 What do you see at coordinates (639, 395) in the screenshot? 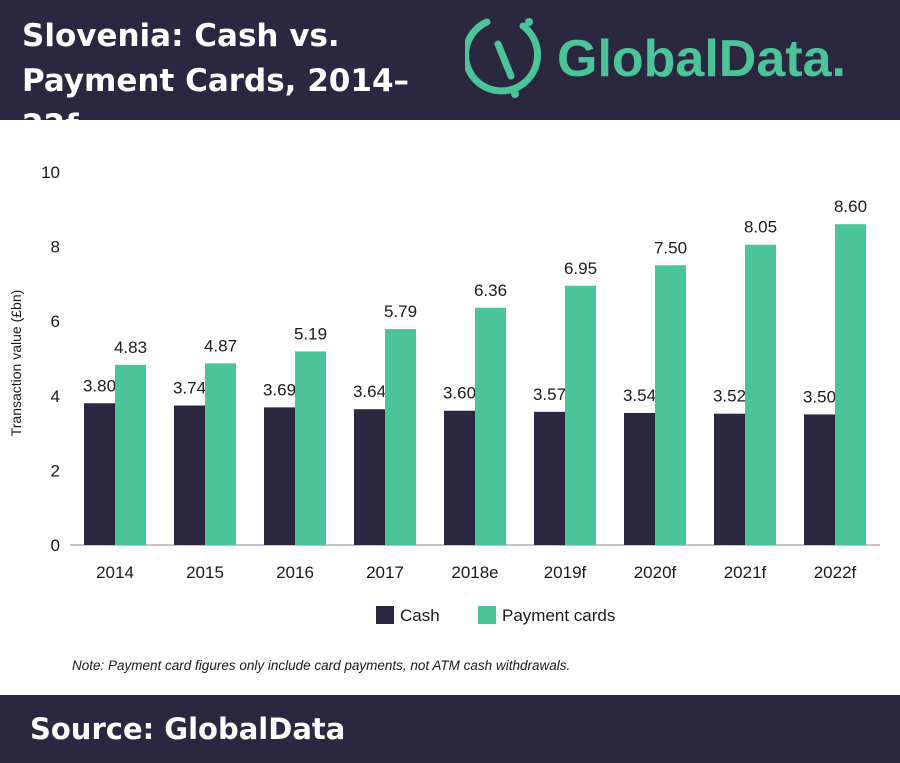
I see `data-label-cash-2020f: 3.54` at bounding box center [639, 395].